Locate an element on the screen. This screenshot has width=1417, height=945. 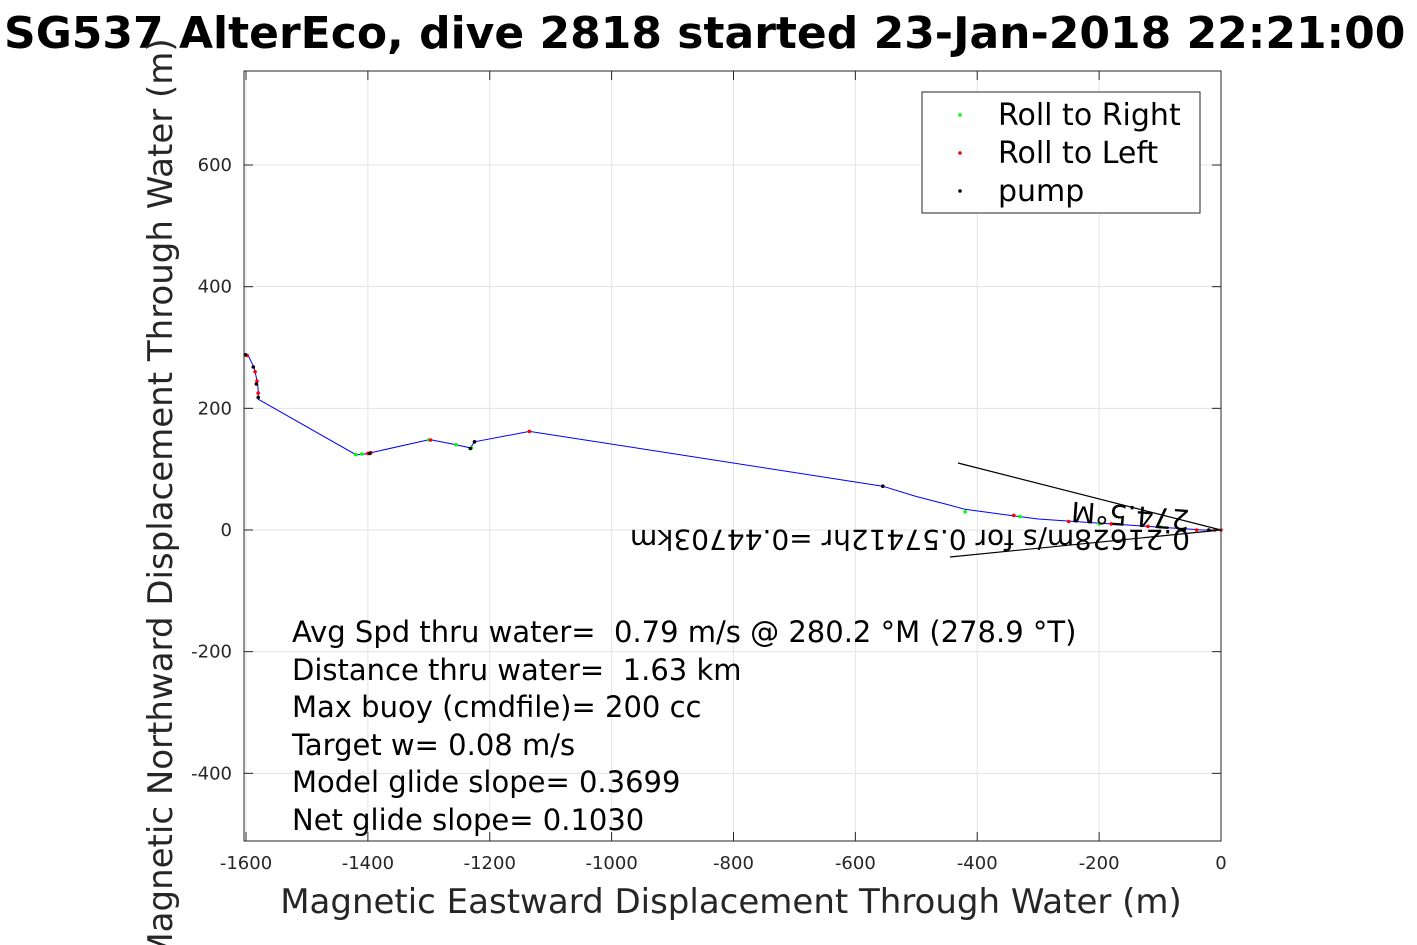
stat-target-w: Target w= 0.08 m/s is located at coordinates (433, 745).